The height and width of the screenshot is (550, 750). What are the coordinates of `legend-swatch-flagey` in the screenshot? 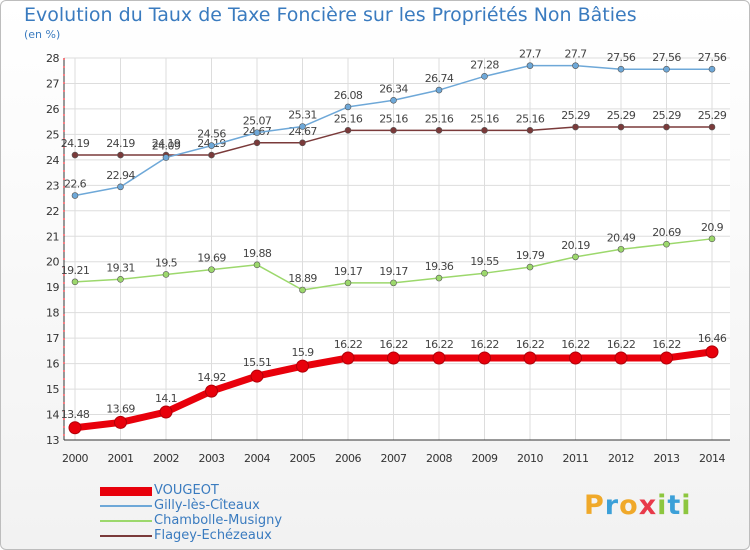 It's located at (126, 536).